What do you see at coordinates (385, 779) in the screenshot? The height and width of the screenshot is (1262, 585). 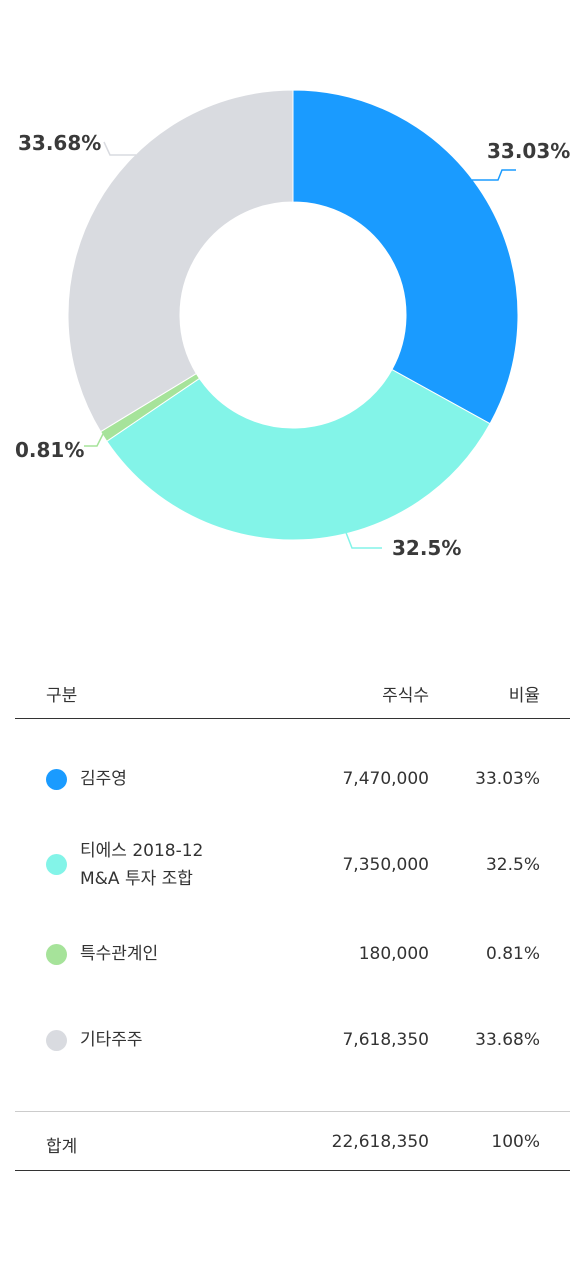 I see `row-shares: 7,470,000` at bounding box center [385, 779].